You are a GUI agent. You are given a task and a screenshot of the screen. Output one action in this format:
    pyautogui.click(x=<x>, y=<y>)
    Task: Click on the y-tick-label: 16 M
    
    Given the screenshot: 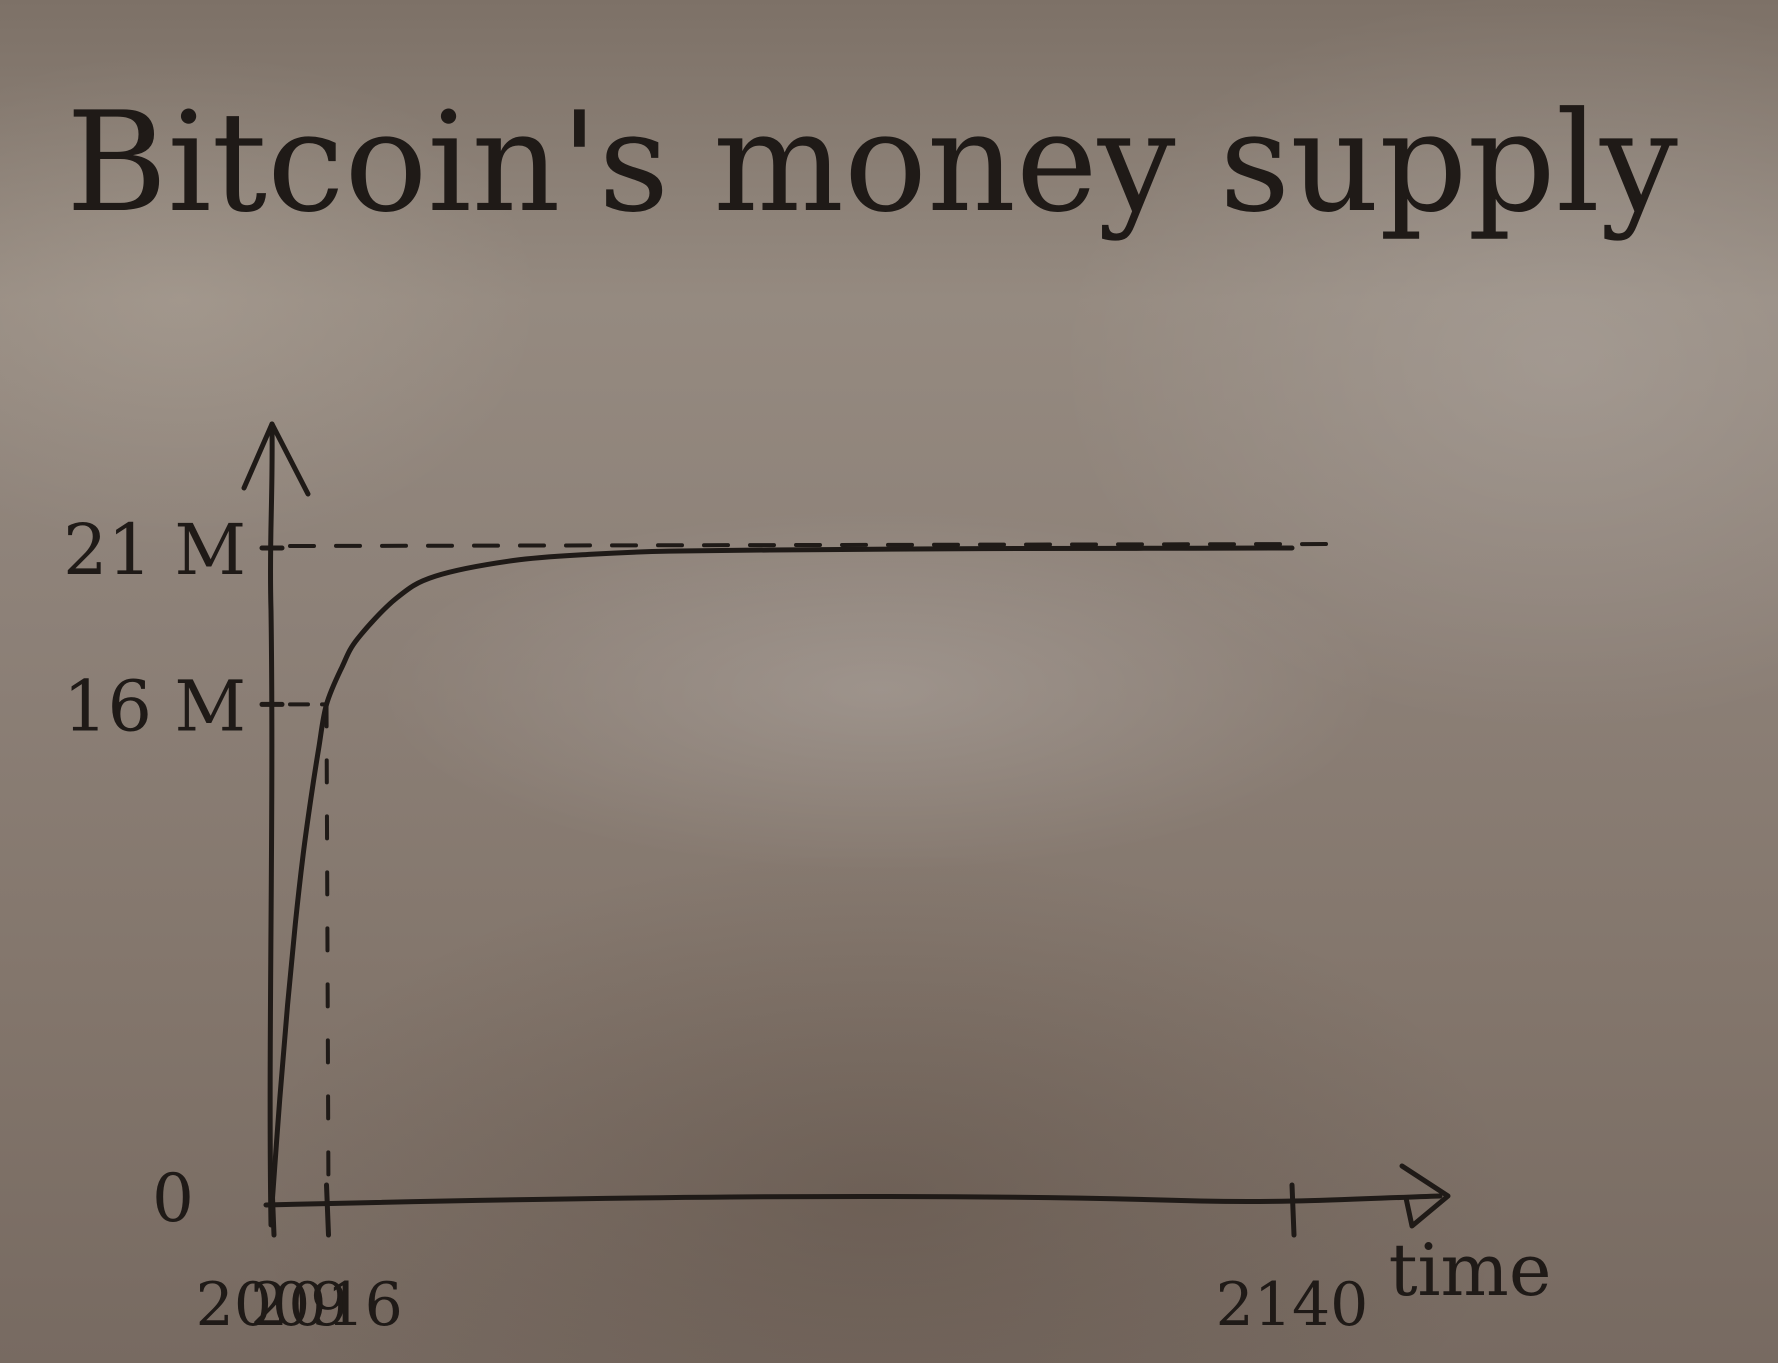 What is the action you would take?
    pyautogui.click(x=154, y=706)
    